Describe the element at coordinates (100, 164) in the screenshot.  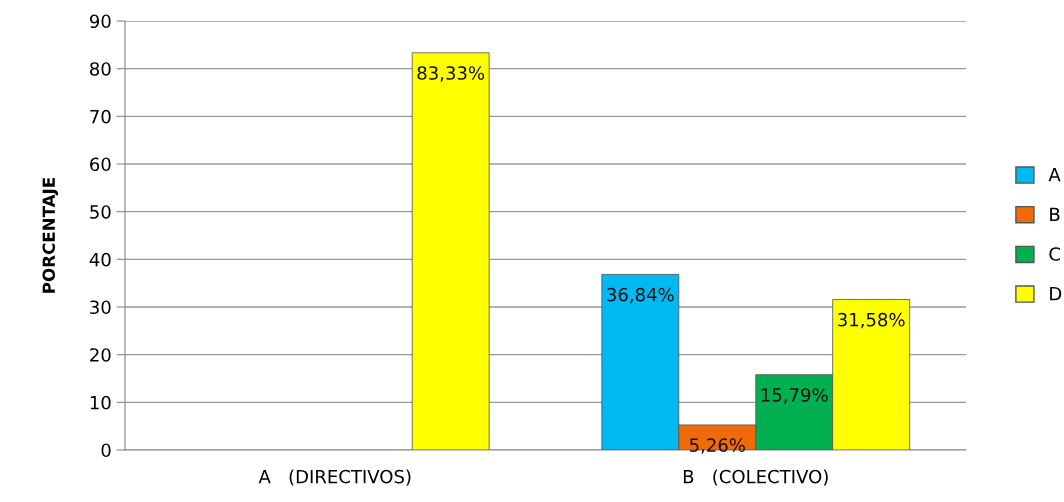
I see `y-tick-label: 60` at that location.